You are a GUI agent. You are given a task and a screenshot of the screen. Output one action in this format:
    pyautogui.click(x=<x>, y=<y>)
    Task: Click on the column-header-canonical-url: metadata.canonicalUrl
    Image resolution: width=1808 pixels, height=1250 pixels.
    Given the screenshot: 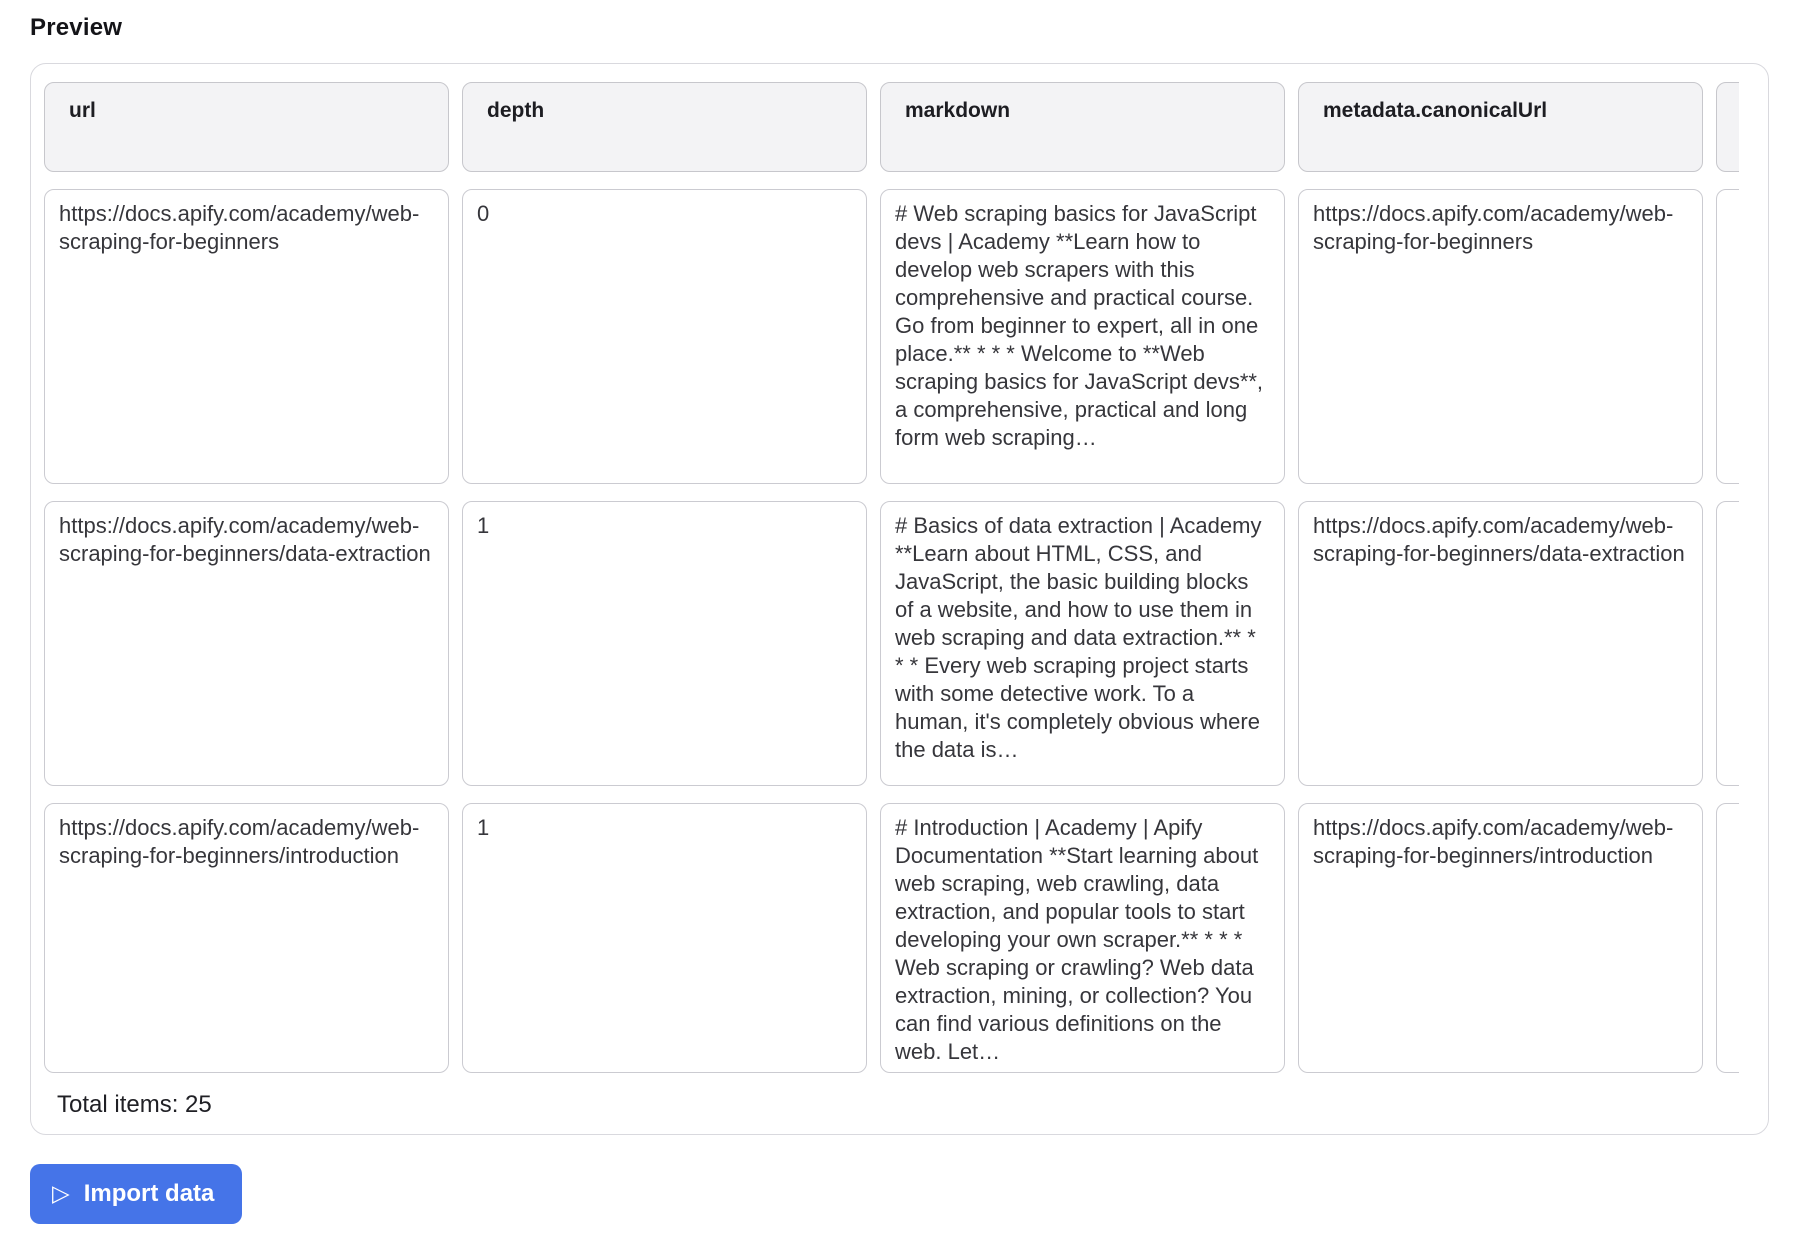 What is the action you would take?
    pyautogui.click(x=1500, y=127)
    